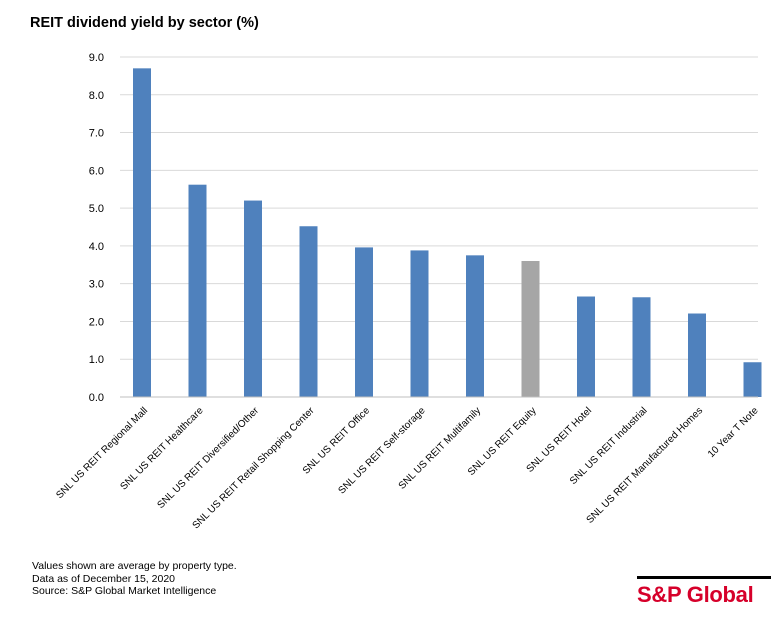  Describe the element at coordinates (96, 96) in the screenshot. I see `y-tick-label: 8.0` at that location.